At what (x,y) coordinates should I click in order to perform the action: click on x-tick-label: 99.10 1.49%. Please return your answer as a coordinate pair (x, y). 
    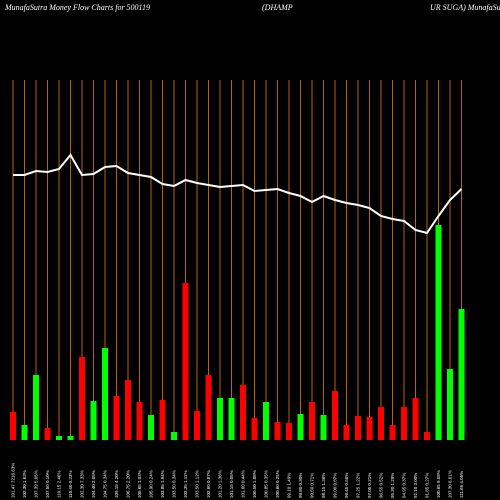
    Looking at the image, I should click on (289, 485).